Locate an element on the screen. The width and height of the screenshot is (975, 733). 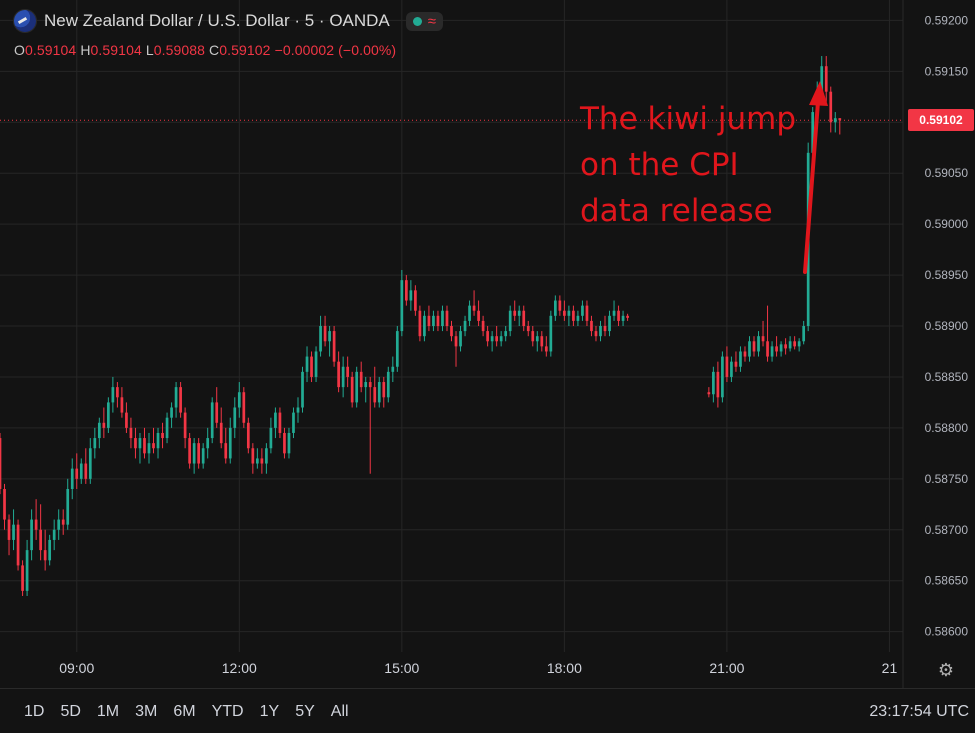
range-5d-button: 5D is located at coordinates (70, 711).